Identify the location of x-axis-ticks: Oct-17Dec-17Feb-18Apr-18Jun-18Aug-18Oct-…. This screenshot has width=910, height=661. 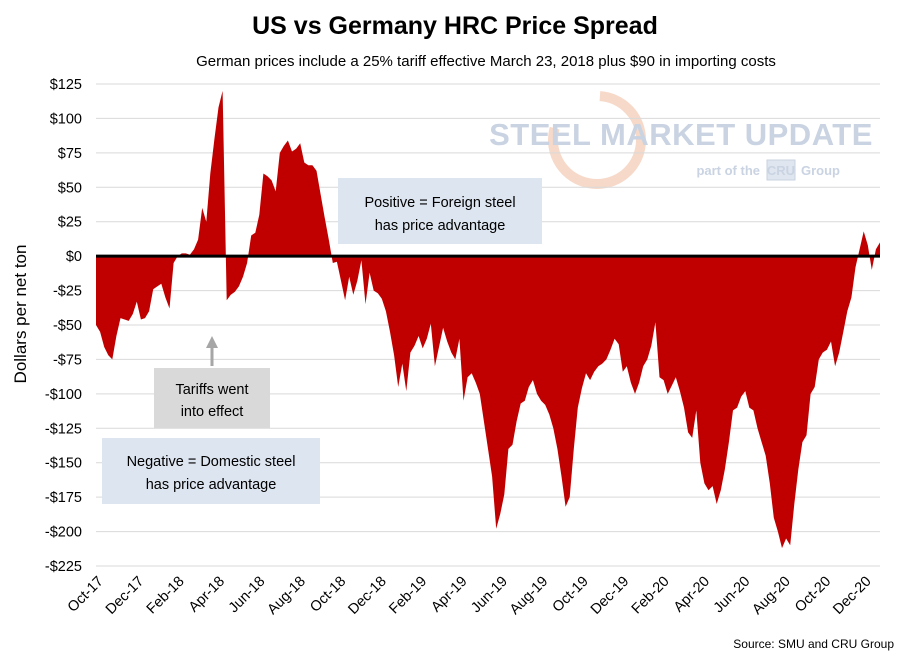
(470, 596).